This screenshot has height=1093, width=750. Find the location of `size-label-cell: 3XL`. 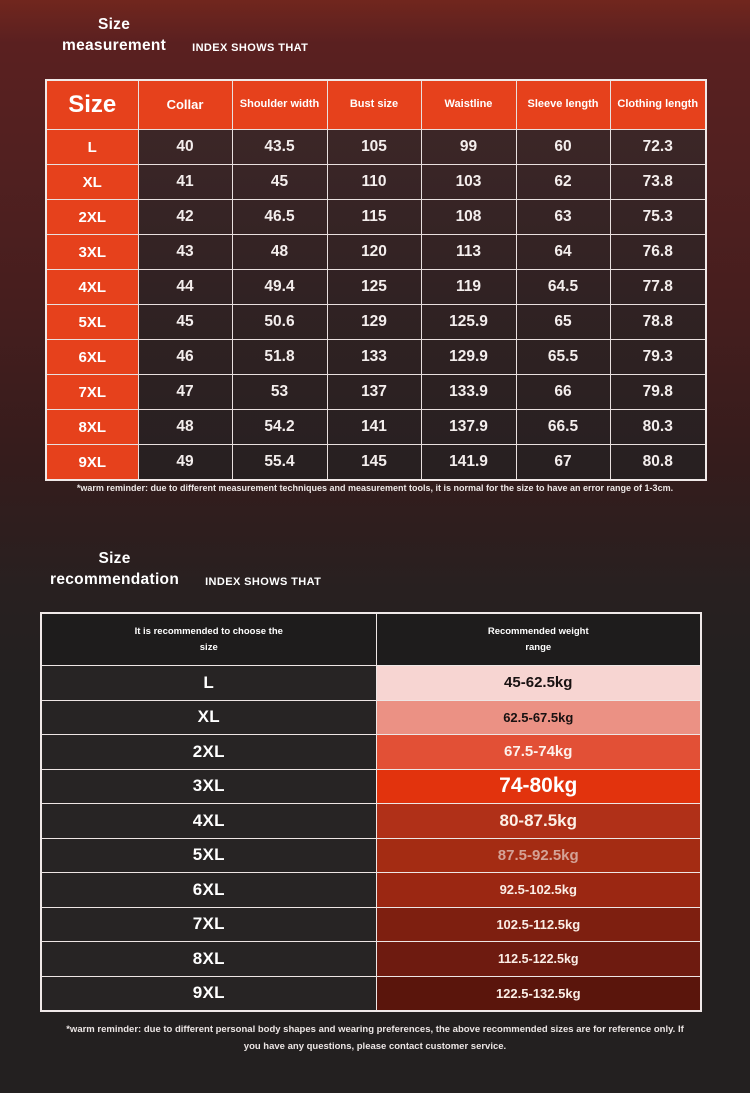

size-label-cell: 3XL is located at coordinates (92, 252).